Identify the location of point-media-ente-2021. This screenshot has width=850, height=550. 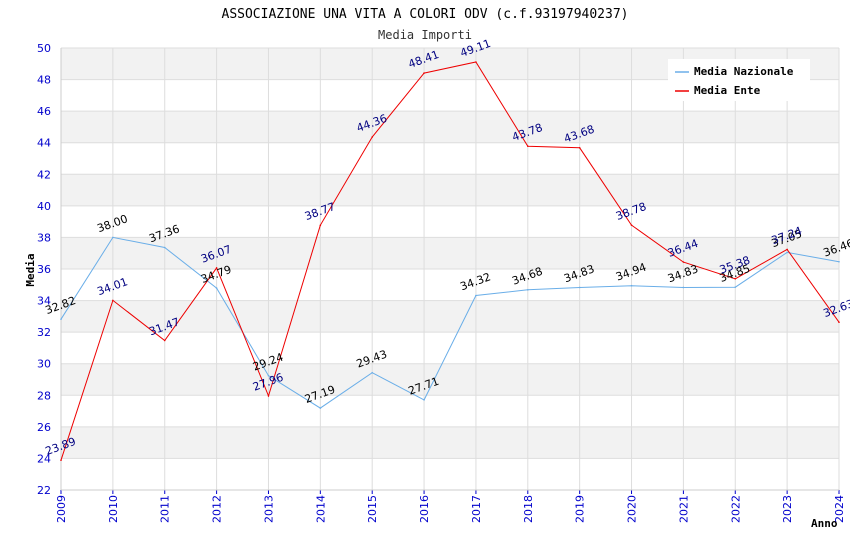
(683, 262).